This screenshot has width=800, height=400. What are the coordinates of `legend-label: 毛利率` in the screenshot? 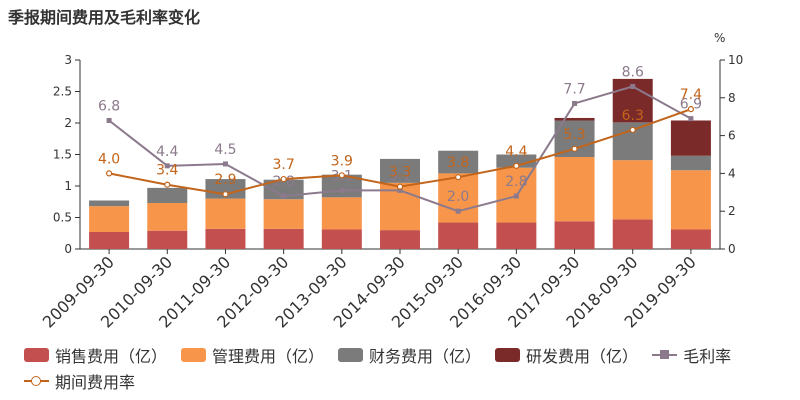 It's located at (707, 356).